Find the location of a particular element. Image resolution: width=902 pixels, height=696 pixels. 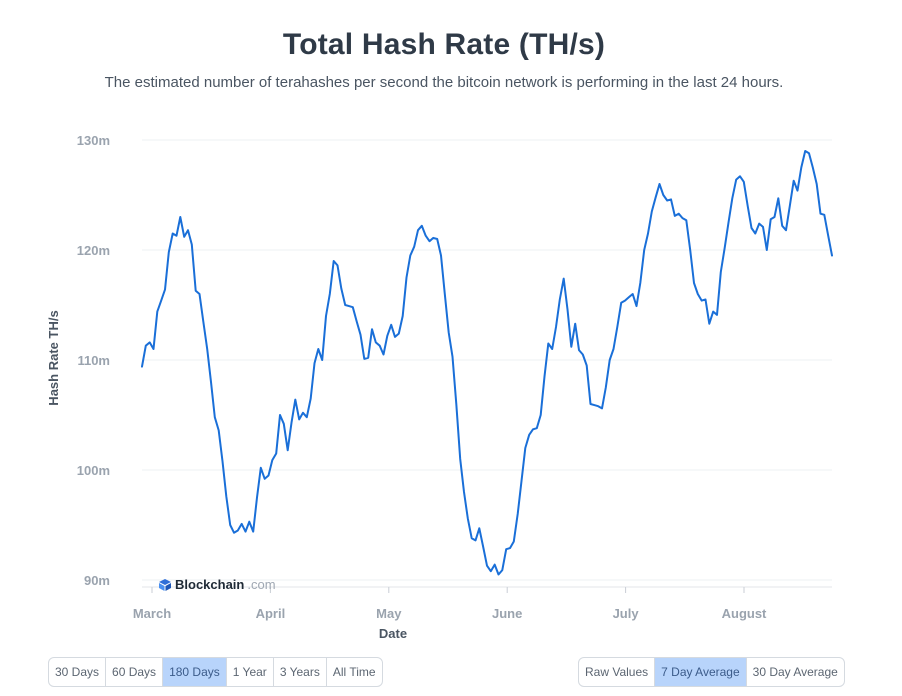

y-tick-label: 90m is located at coordinates (97, 580).